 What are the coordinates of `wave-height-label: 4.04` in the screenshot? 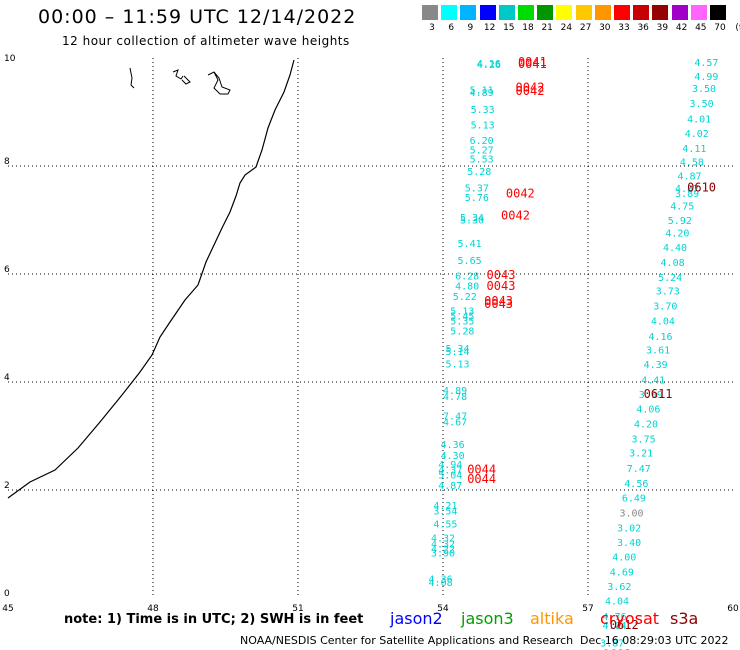 It's located at (663, 321).